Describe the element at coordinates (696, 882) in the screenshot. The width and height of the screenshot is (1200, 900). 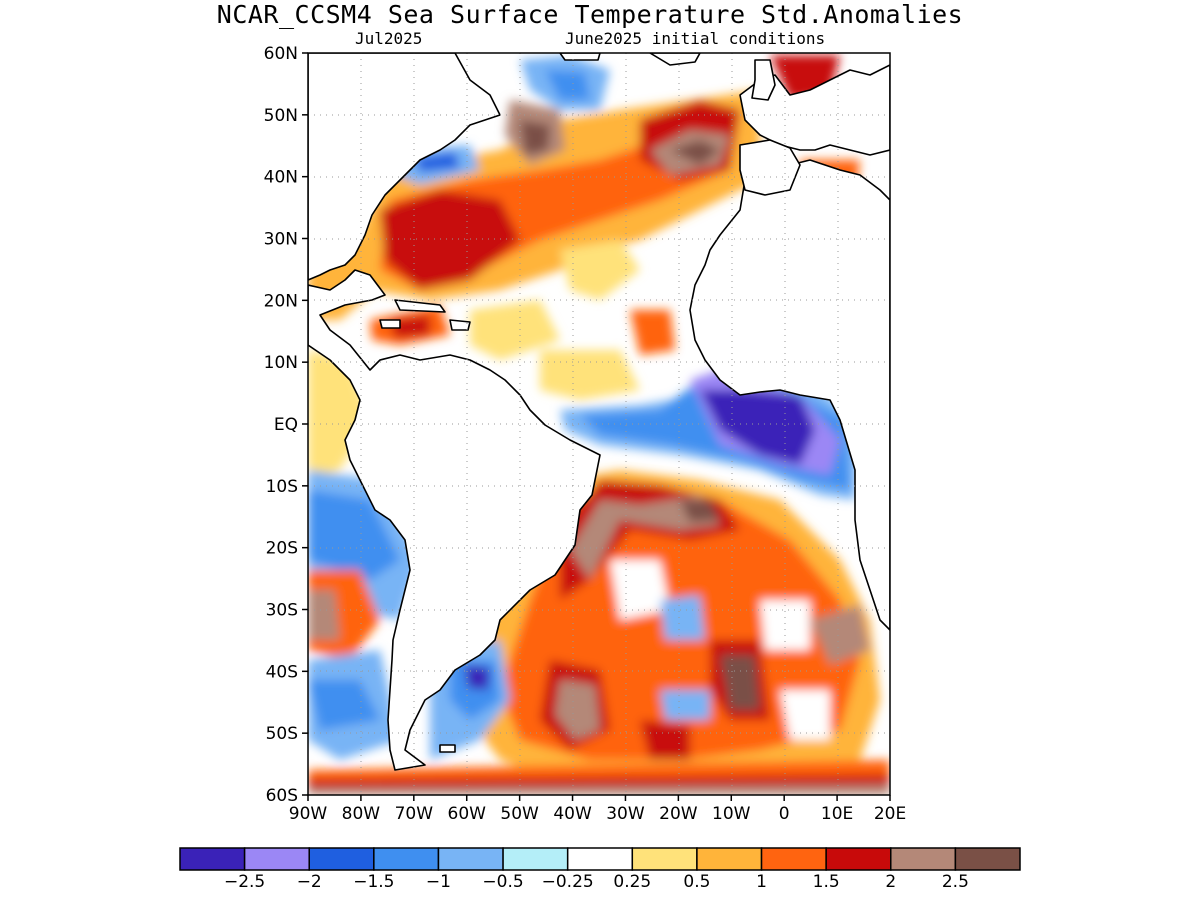
I see `colorbar-label: 0.5` at that location.